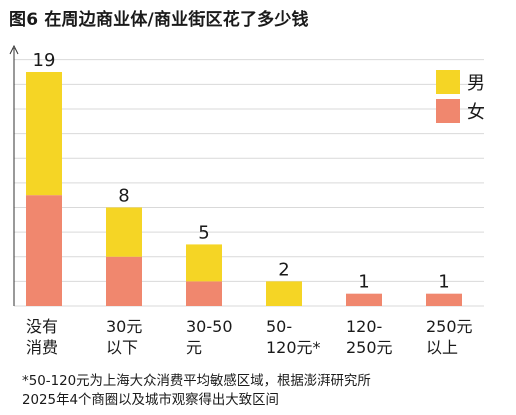 This screenshot has width=516, height=415. Describe the element at coordinates (448, 82) in the screenshot. I see `legend-swatch-male` at that location.